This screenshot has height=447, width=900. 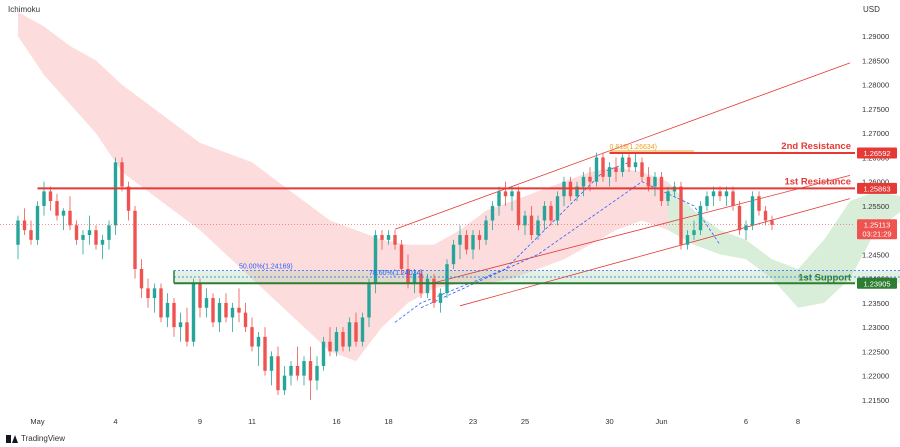 I want to click on price-tick-label: 1.24500, so click(x=875, y=254).